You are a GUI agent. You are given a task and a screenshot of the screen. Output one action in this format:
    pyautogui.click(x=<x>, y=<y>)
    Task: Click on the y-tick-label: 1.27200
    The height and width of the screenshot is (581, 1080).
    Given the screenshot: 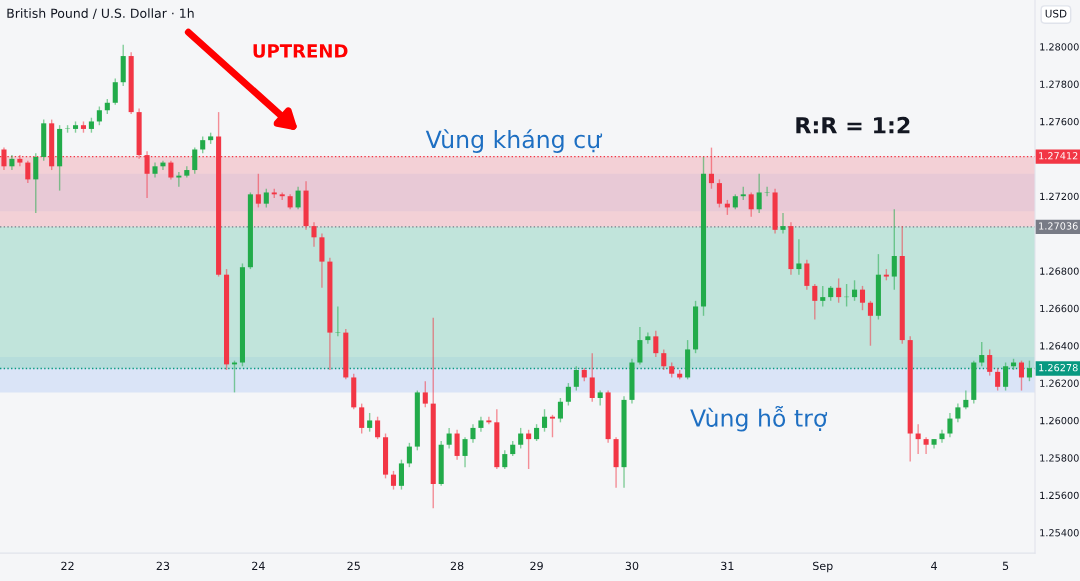 What is the action you would take?
    pyautogui.click(x=1059, y=196)
    